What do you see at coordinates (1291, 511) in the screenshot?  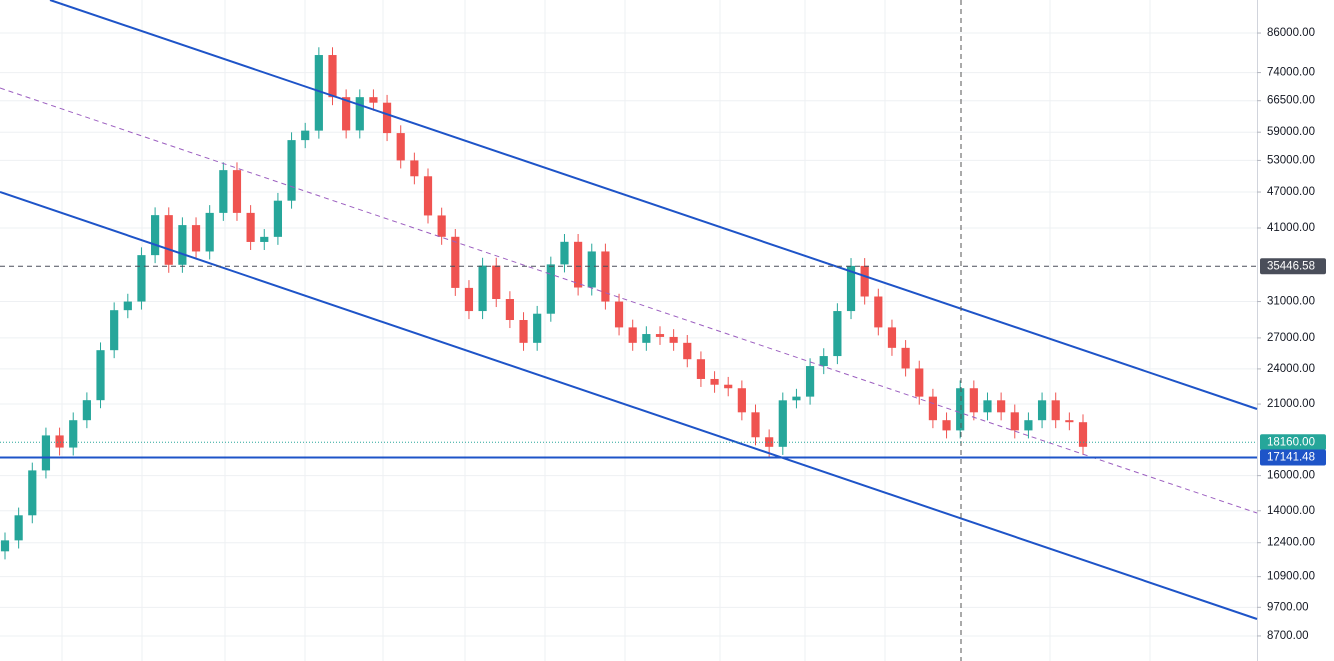 I see `y-tick-label: 14000.00` at bounding box center [1291, 511].